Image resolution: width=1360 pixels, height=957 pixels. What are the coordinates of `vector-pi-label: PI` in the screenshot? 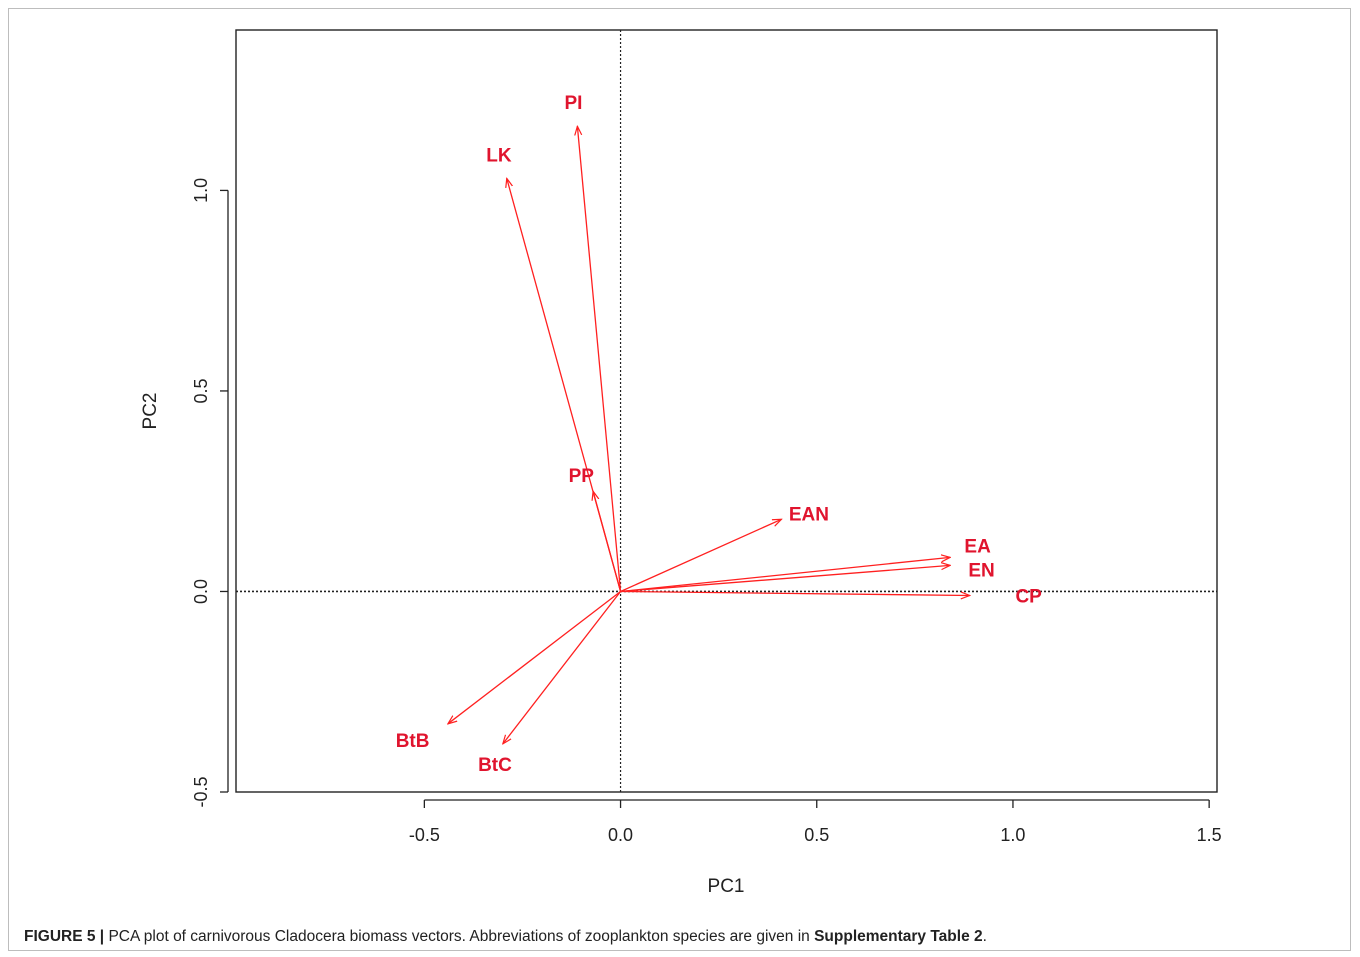 It's located at (573, 103).